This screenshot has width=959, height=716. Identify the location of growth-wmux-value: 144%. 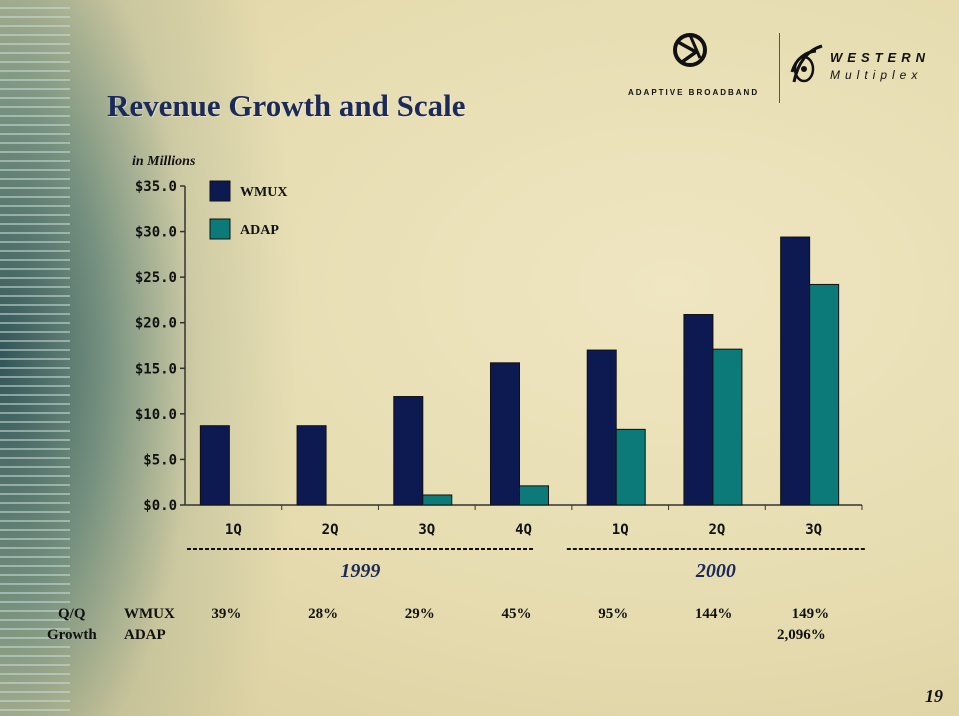
(713, 614).